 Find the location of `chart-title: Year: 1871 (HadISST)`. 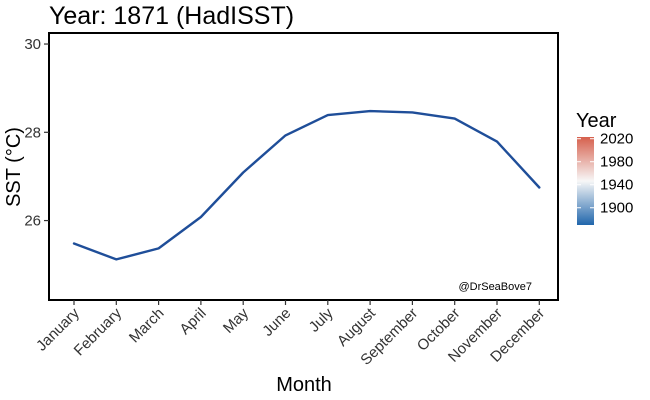

chart-title: Year: 1871 (HadISST) is located at coordinates (171, 16).